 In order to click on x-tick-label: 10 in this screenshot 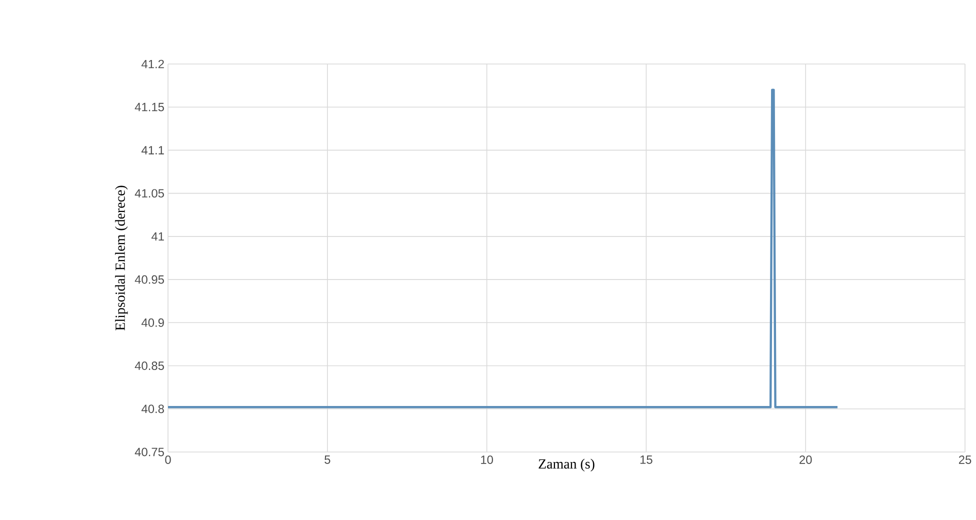, I will do `click(487, 460)`.